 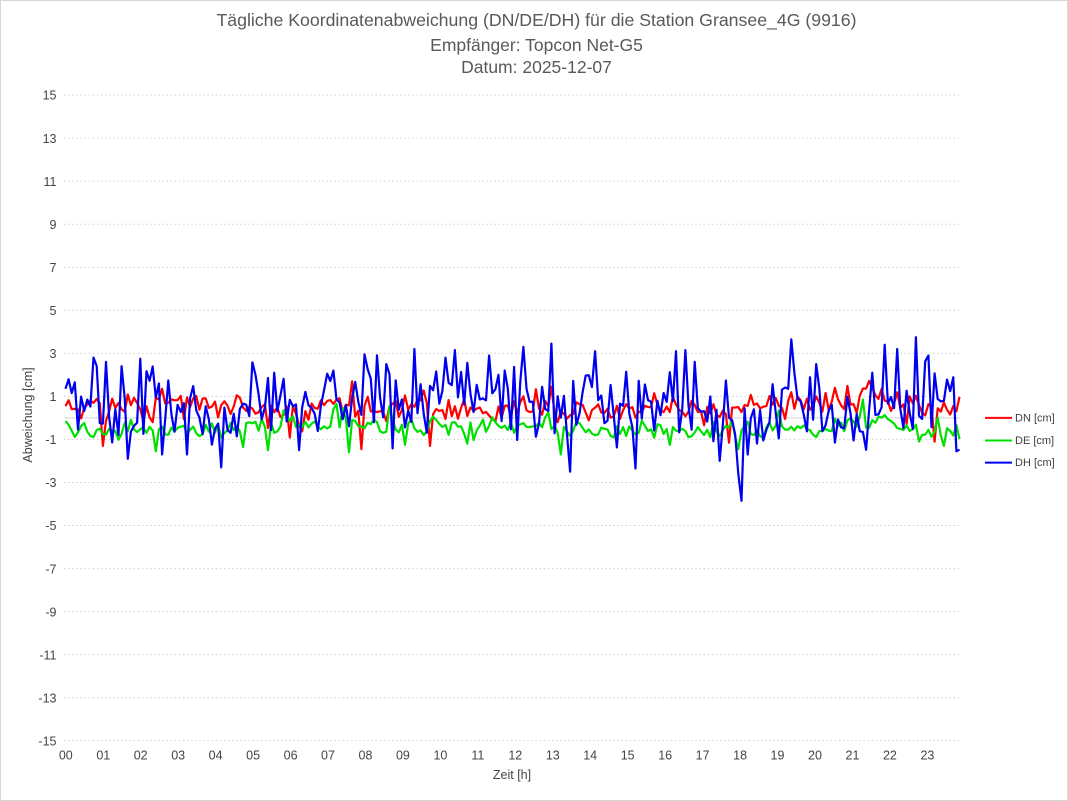 What do you see at coordinates (291, 756) in the screenshot?
I see `svg-text: 06` at bounding box center [291, 756].